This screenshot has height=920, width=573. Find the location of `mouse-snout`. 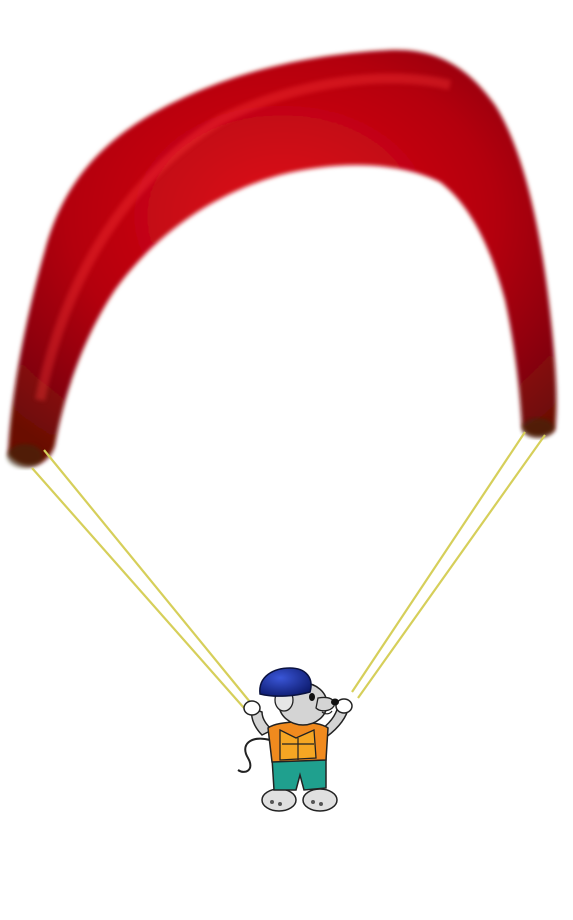

mouse-snout is located at coordinates (325, 704).